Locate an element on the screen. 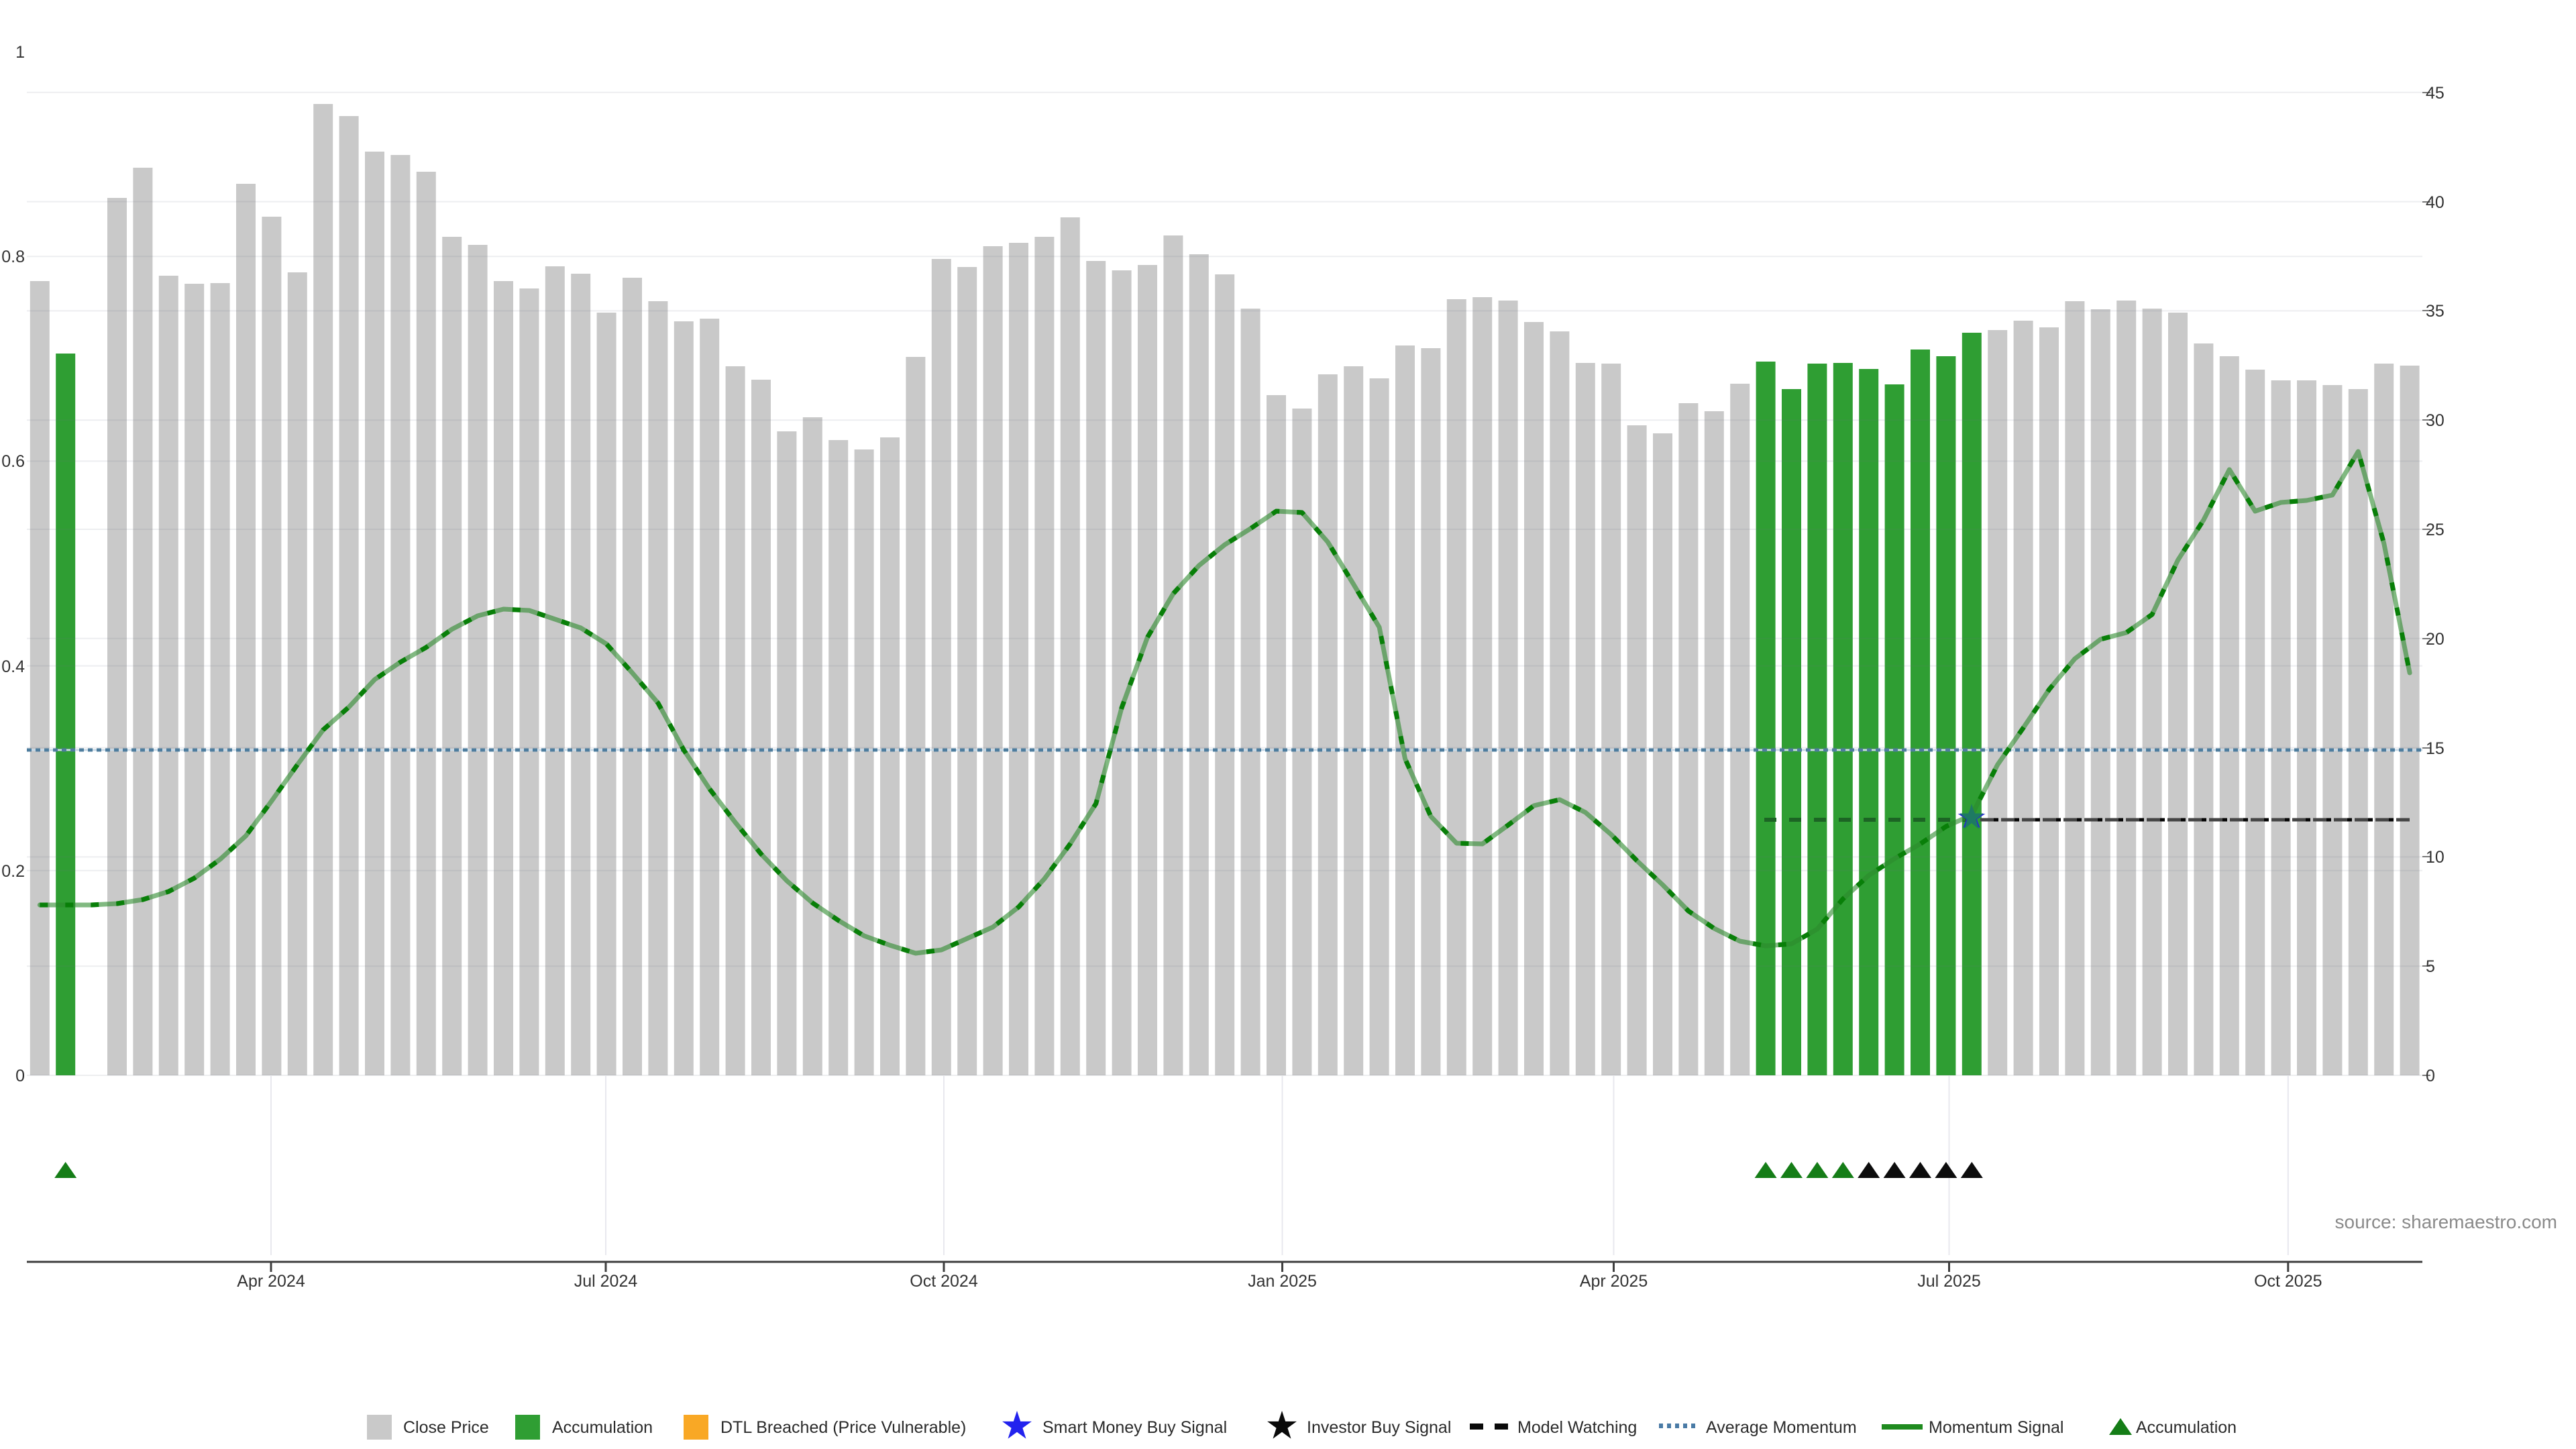 The height and width of the screenshot is (1449, 2576). svg-text: Apr 2024 is located at coordinates (271, 1281).